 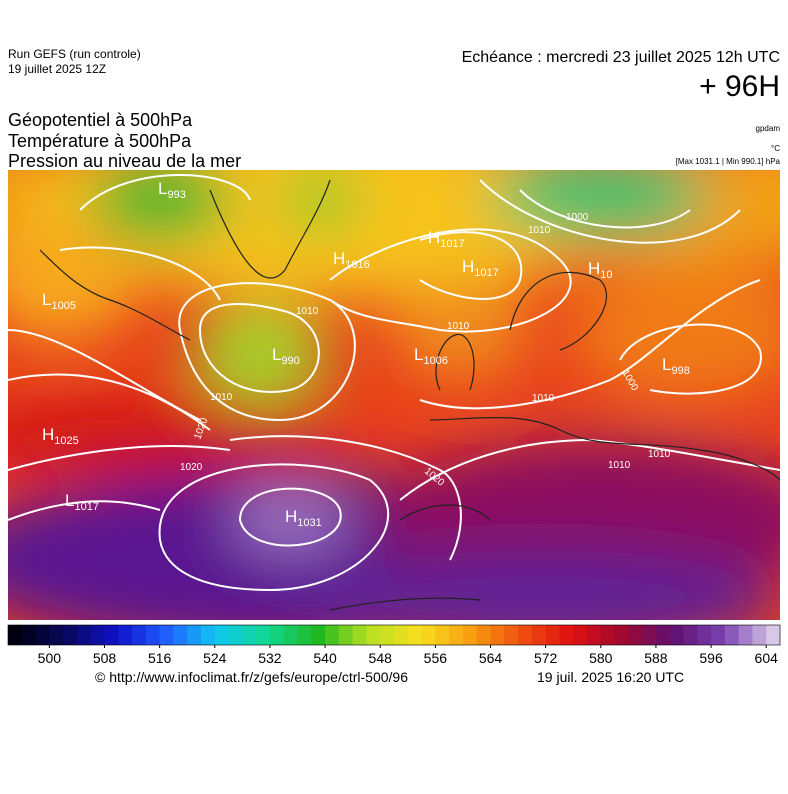 I want to click on center: L1017, so click(x=82, y=502).